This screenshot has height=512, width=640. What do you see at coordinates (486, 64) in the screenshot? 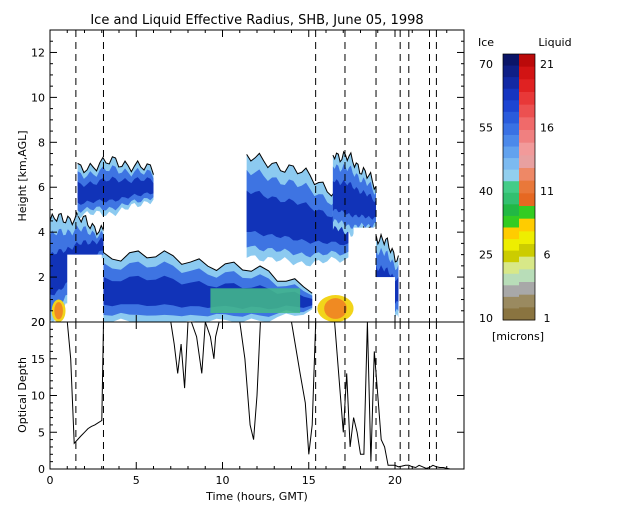
I see `colorbar-ice-tick-label: 70` at bounding box center [486, 64].